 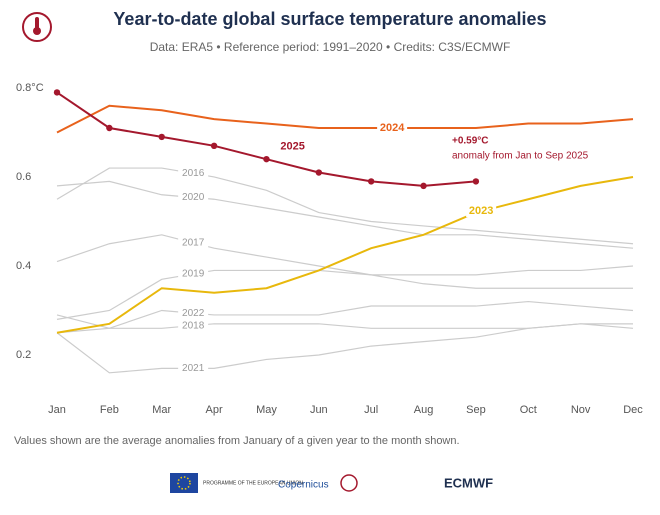 What do you see at coordinates (424, 410) in the screenshot?
I see `x-tick-label: Aug` at bounding box center [424, 410].